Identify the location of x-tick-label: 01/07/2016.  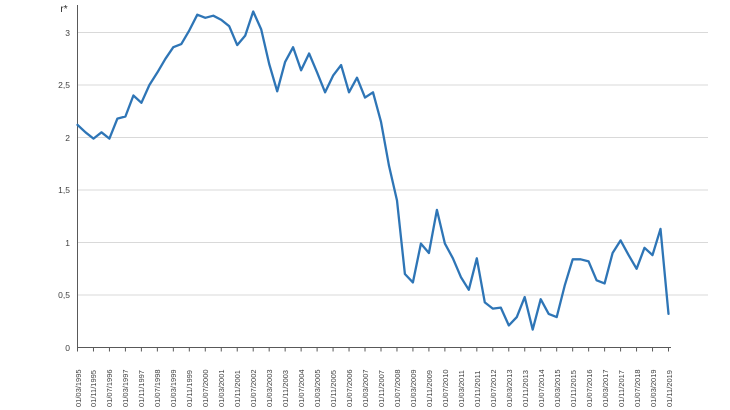
(589, 388).